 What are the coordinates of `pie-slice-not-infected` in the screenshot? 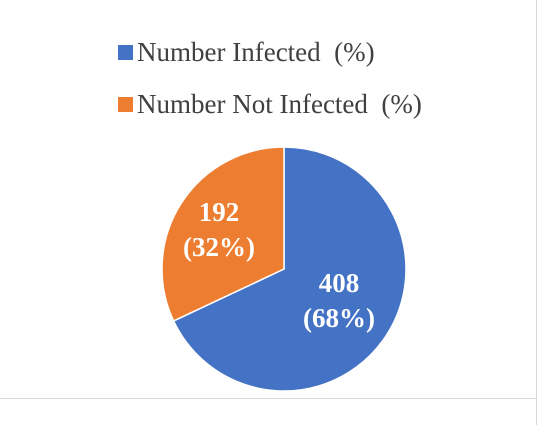 It's located at (223, 234).